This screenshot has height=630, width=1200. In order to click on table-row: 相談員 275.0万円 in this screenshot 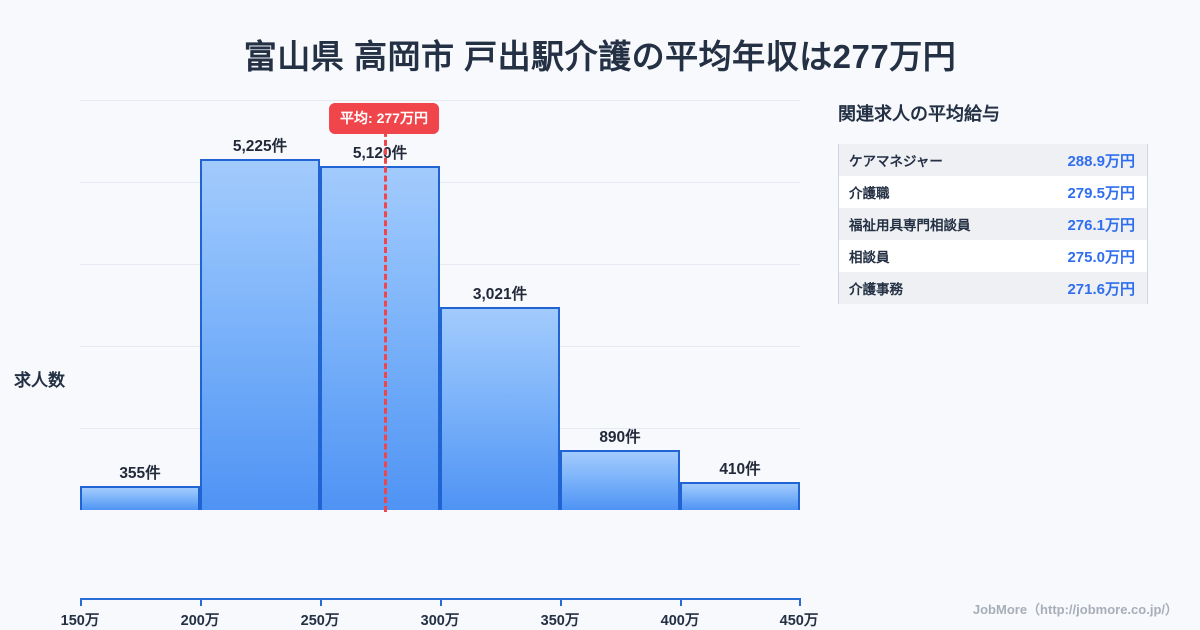, I will do `click(993, 256)`.